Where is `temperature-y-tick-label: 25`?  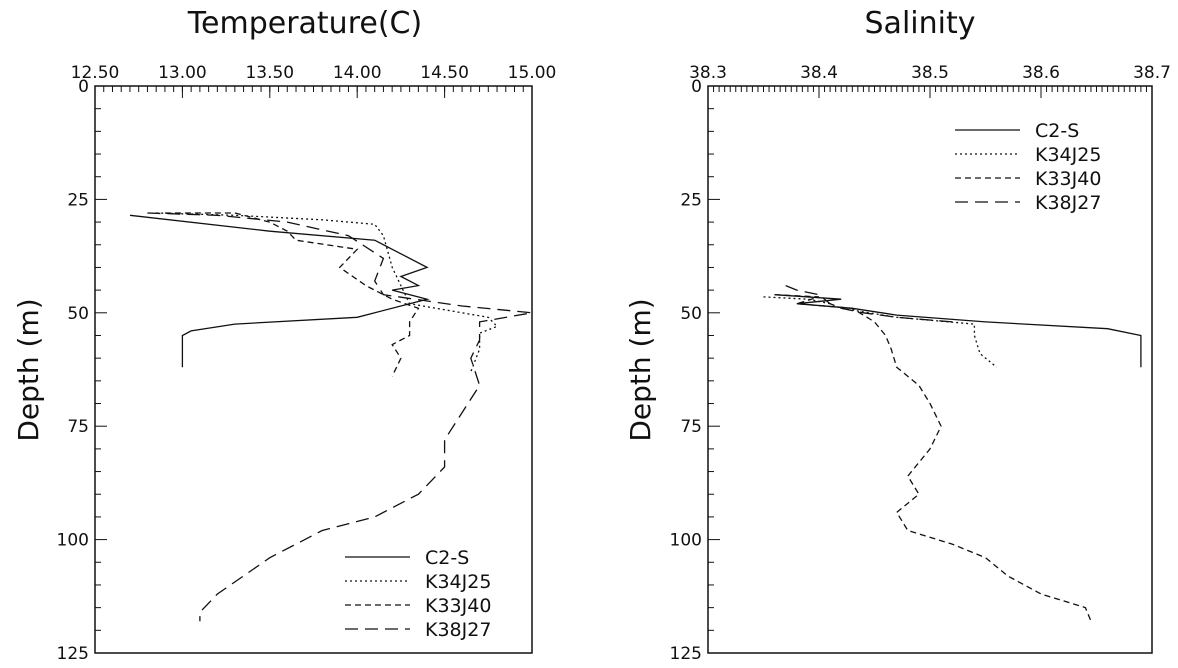
temperature-y-tick-label: 25 is located at coordinates (78, 200).